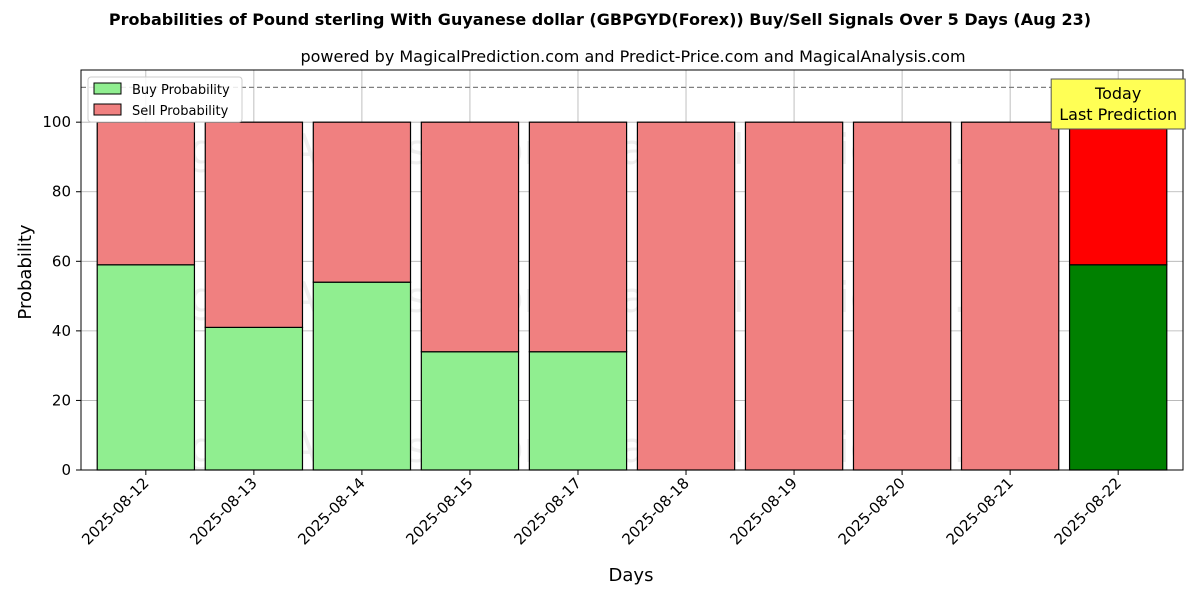 This screenshot has height=600, width=1200. I want to click on x-tick-label: 2025-08-18, so click(655, 511).